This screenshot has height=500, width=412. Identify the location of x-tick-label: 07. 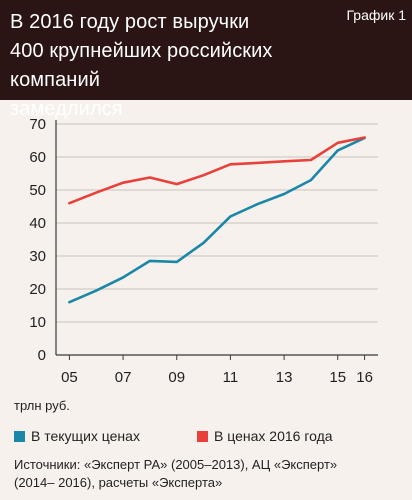
(123, 377).